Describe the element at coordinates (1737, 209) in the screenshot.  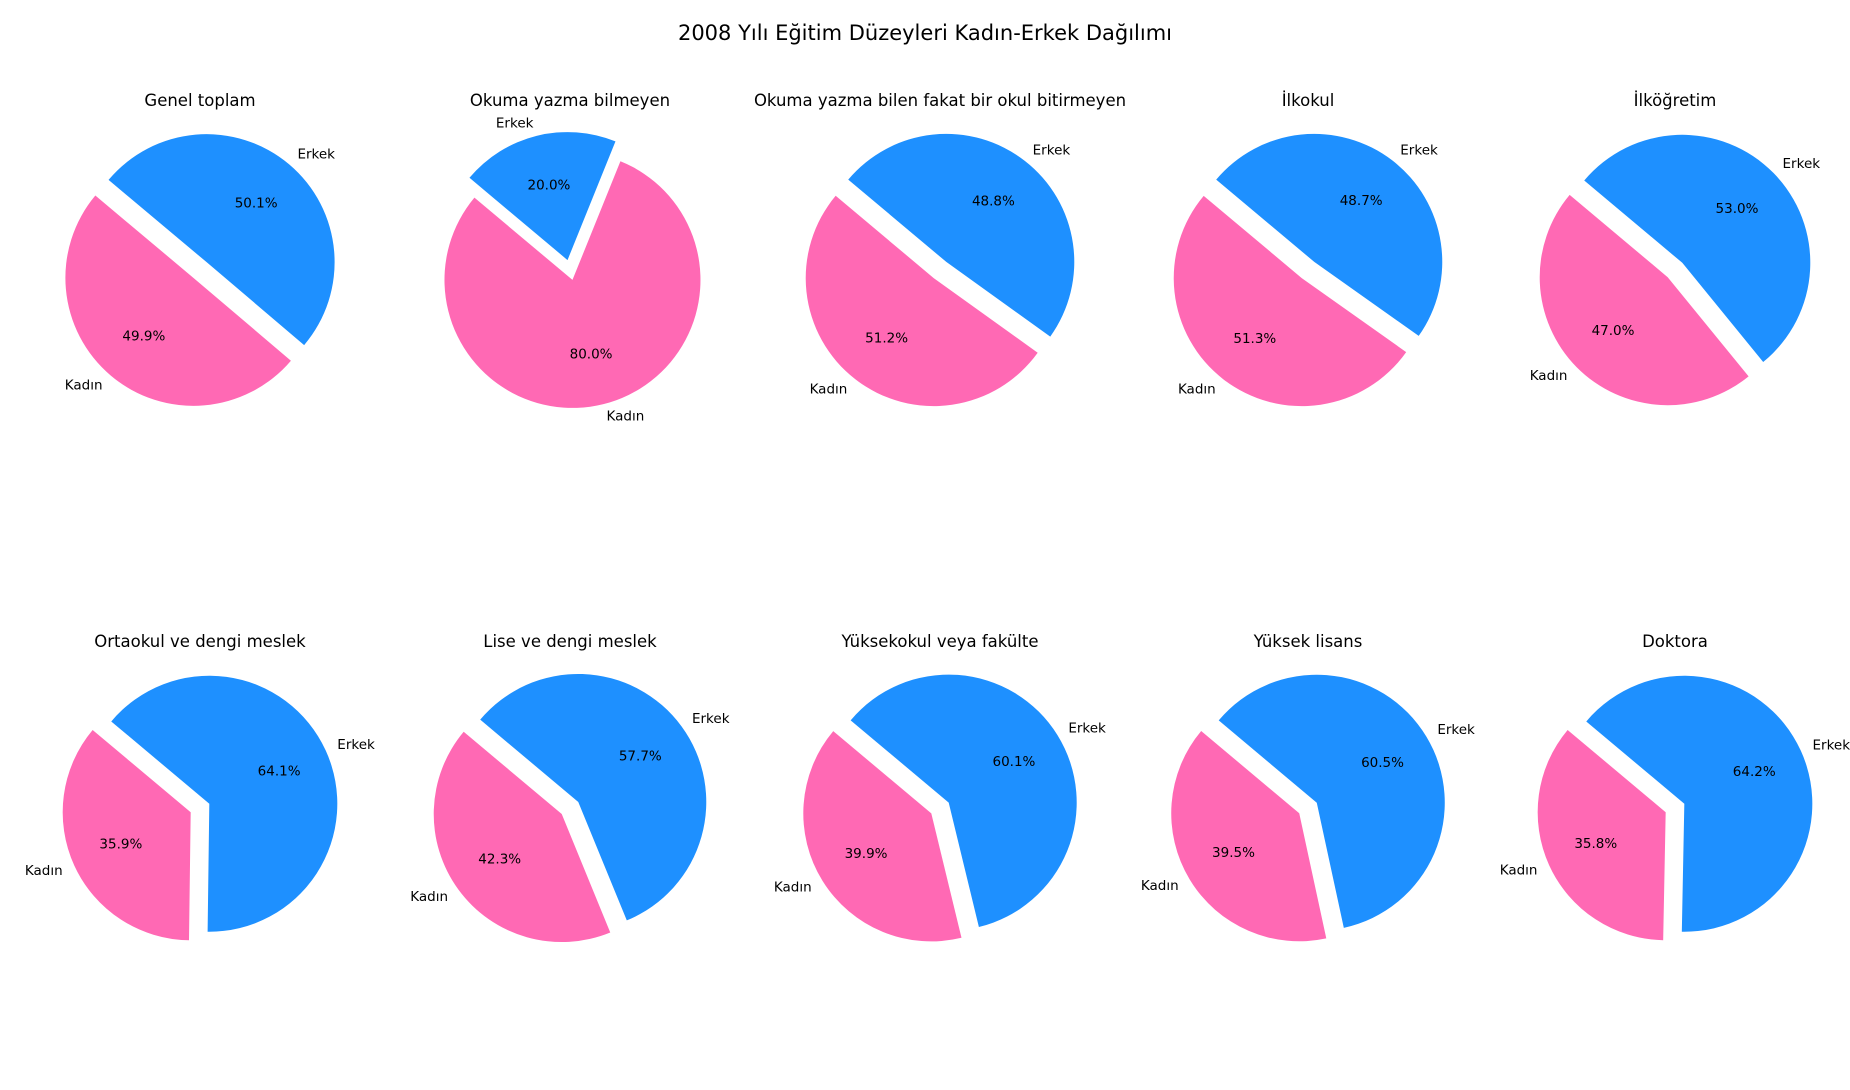
I see `pct-label-erkek: 53.0%` at that location.